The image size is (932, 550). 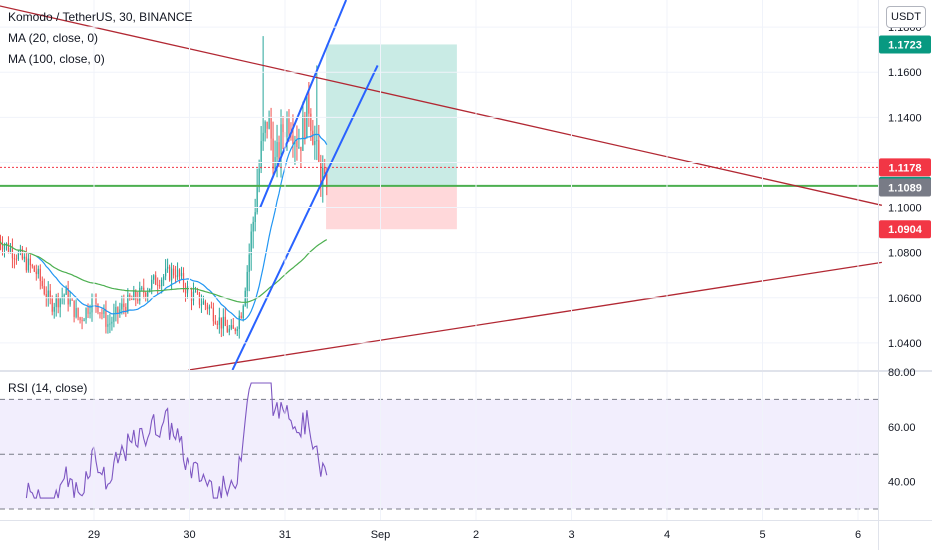 I want to click on rsi-legend: RSI (14, close), so click(x=48, y=388).